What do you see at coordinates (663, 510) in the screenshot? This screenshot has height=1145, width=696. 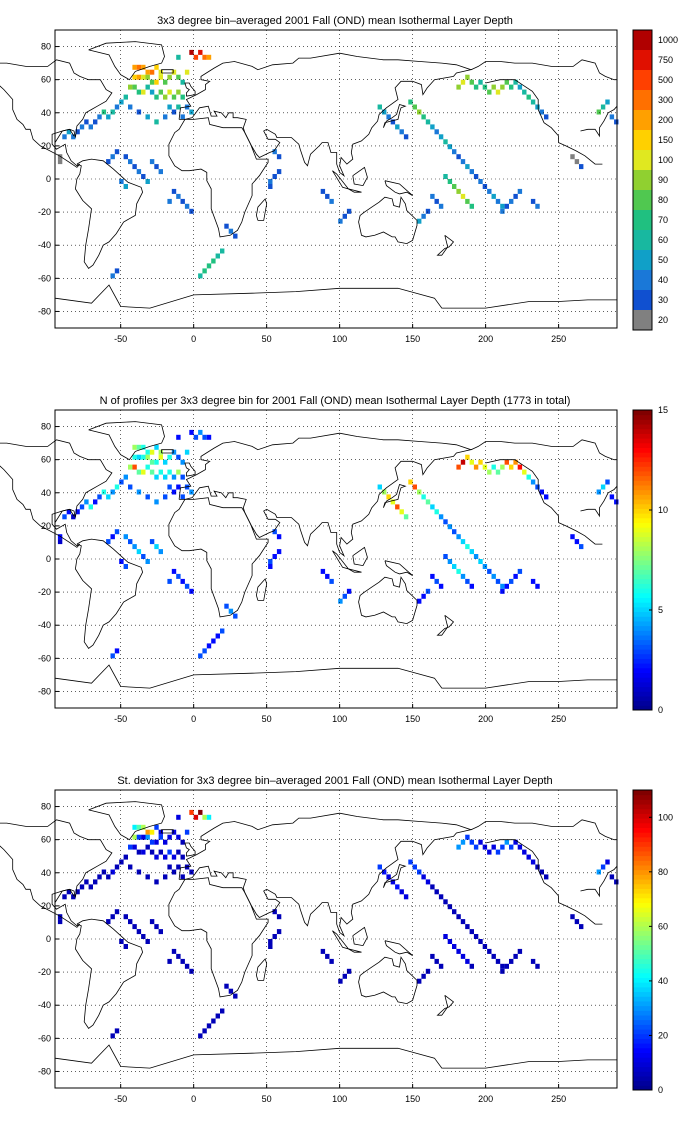 I see `colorbar-label: 10` at bounding box center [663, 510].